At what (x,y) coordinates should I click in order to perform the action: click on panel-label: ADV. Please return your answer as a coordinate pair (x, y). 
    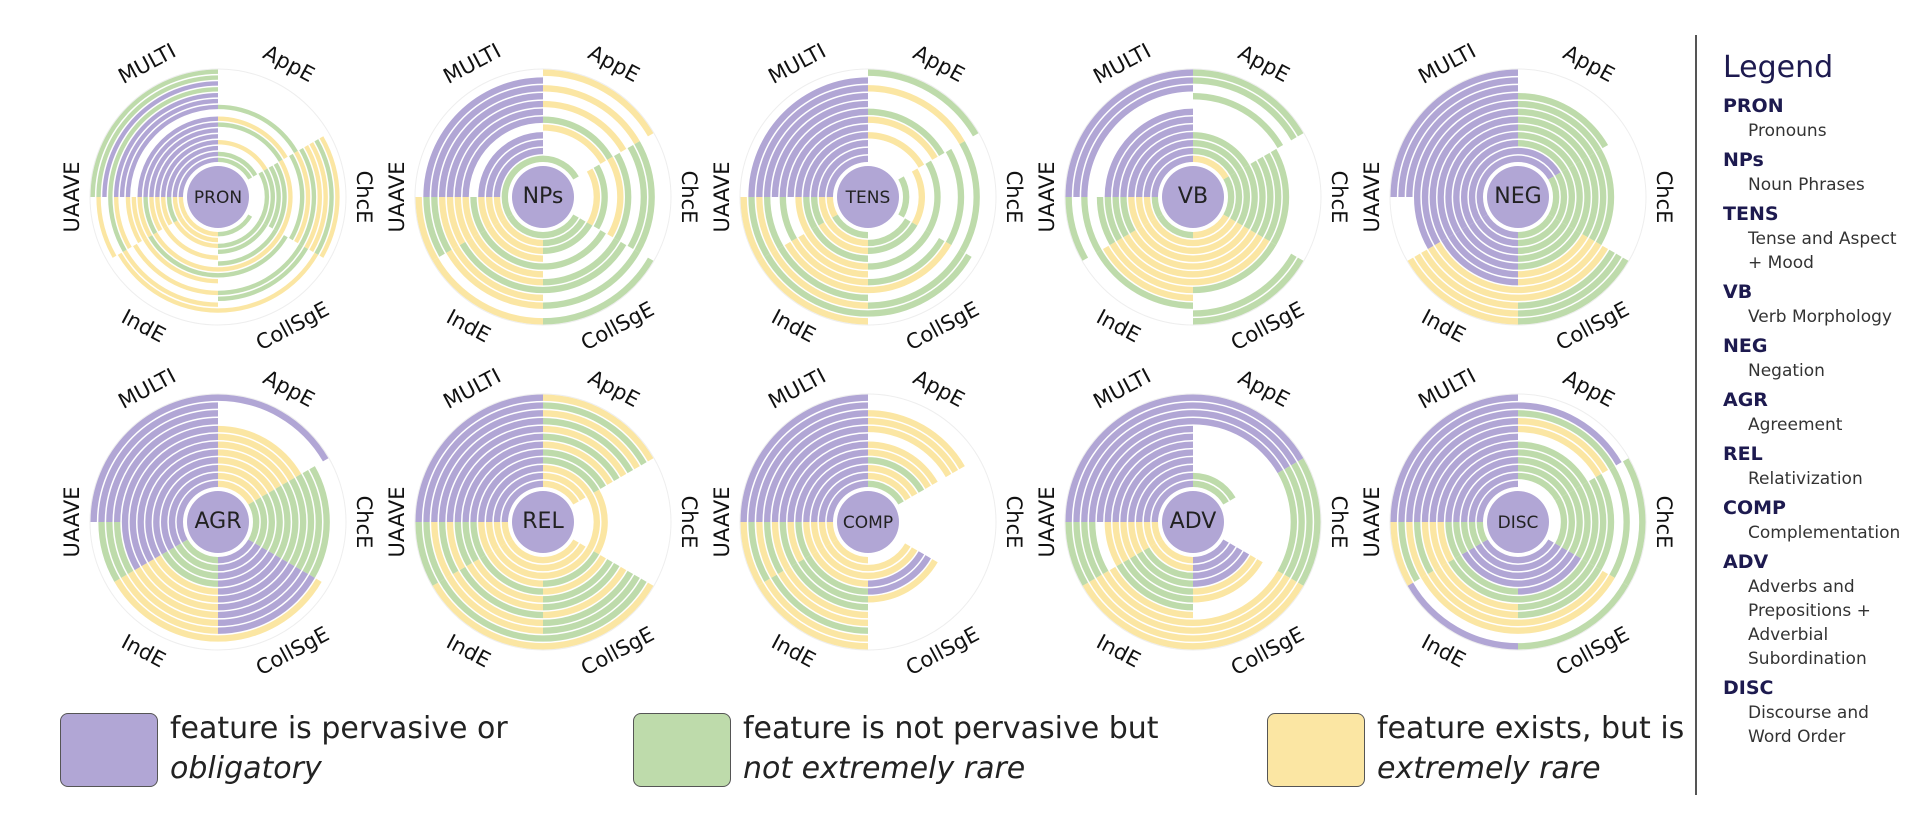
    Looking at the image, I should click on (1193, 521).